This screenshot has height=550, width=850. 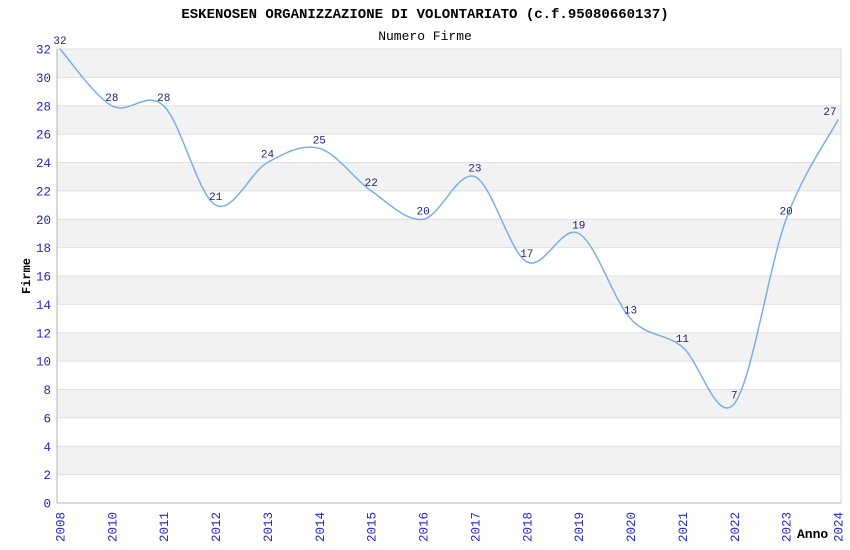 I want to click on data-point-label: 32, so click(x=59, y=42).